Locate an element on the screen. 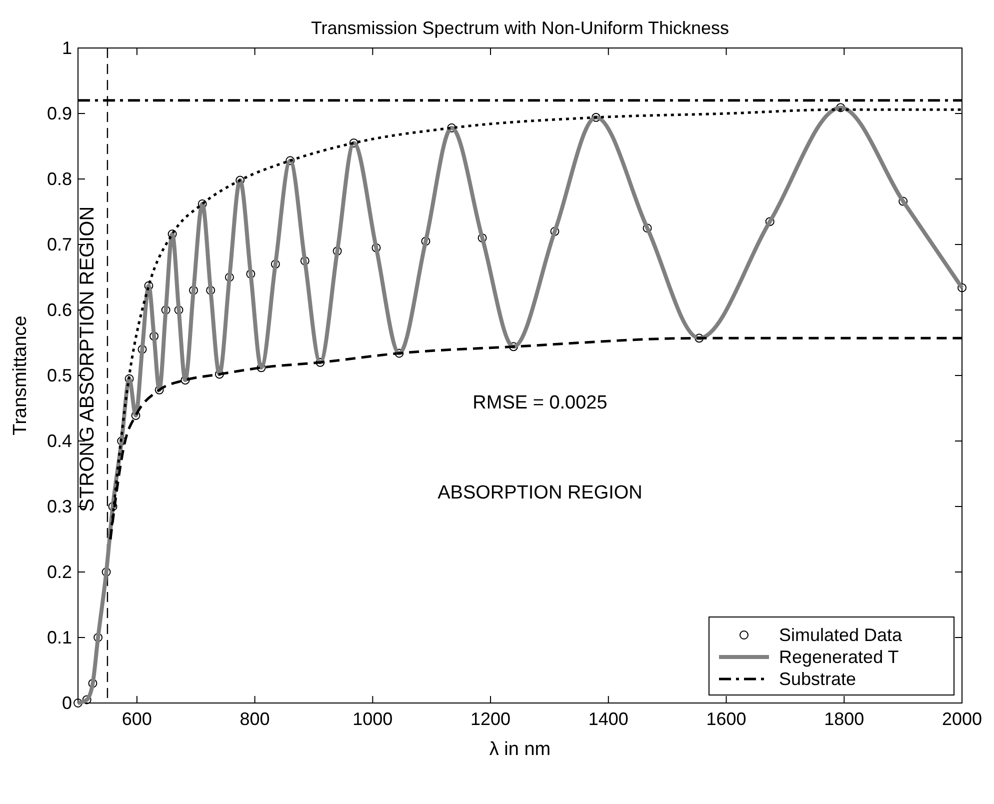  chart-title: Transmission Spectrum with Non-Uniform Thickness is located at coordinates (520, 28).